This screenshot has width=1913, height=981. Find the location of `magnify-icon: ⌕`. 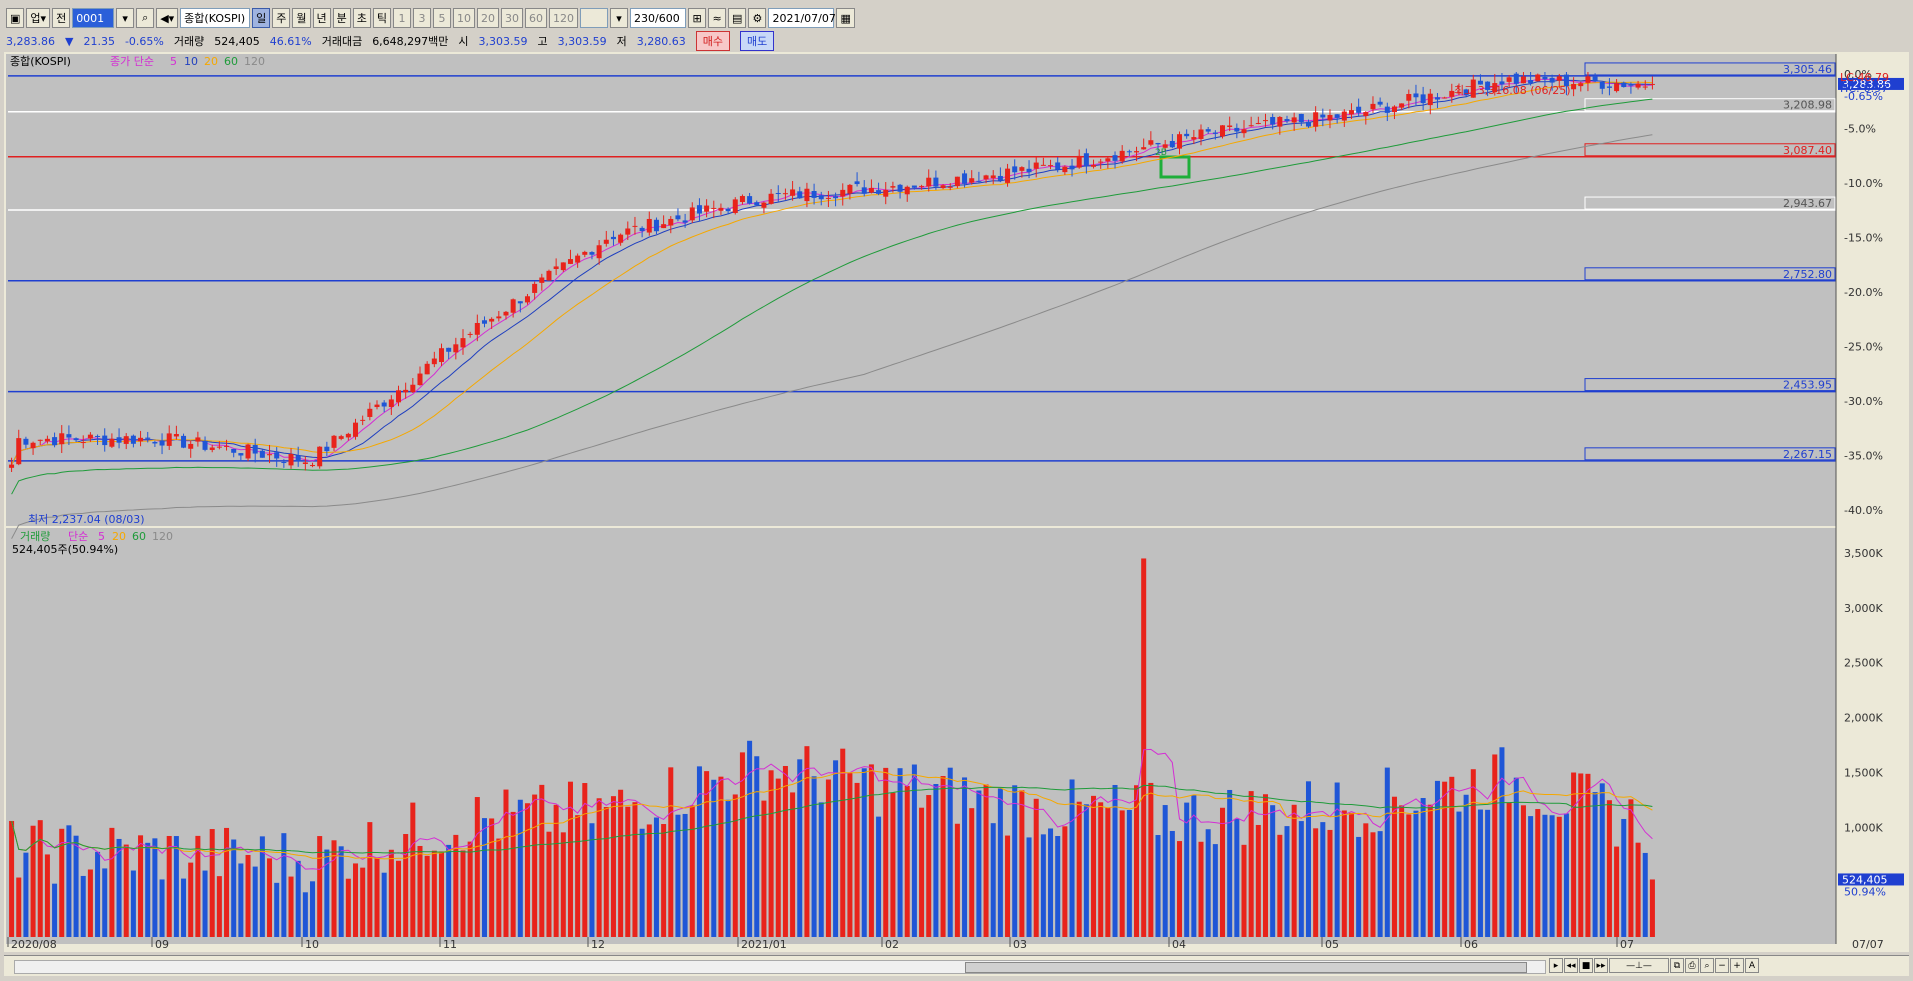

magnify-icon: ⌕ is located at coordinates (1707, 965).